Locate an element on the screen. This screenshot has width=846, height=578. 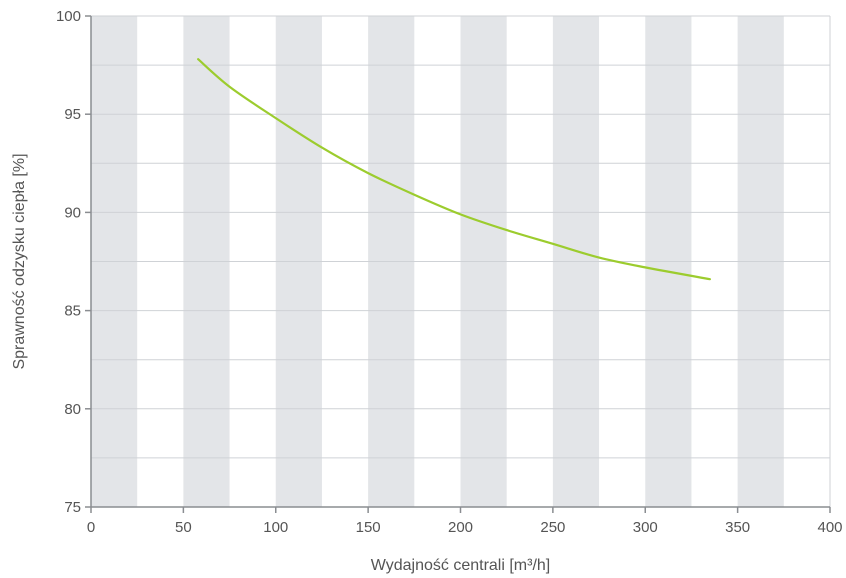
x-tick-label: 250 is located at coordinates (552, 527).